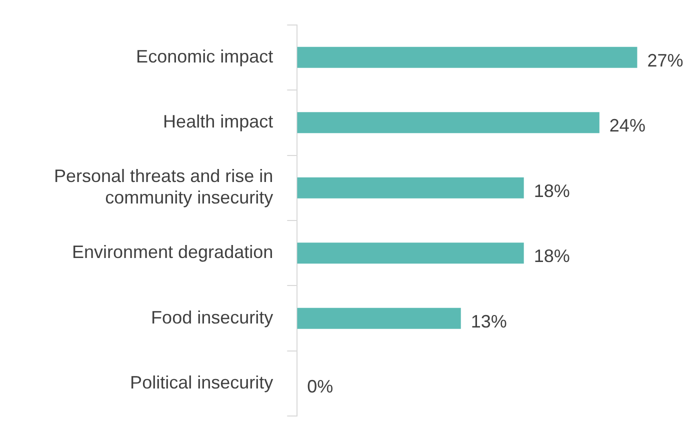  I want to click on y-tick-label: Economic impact, so click(205, 56).